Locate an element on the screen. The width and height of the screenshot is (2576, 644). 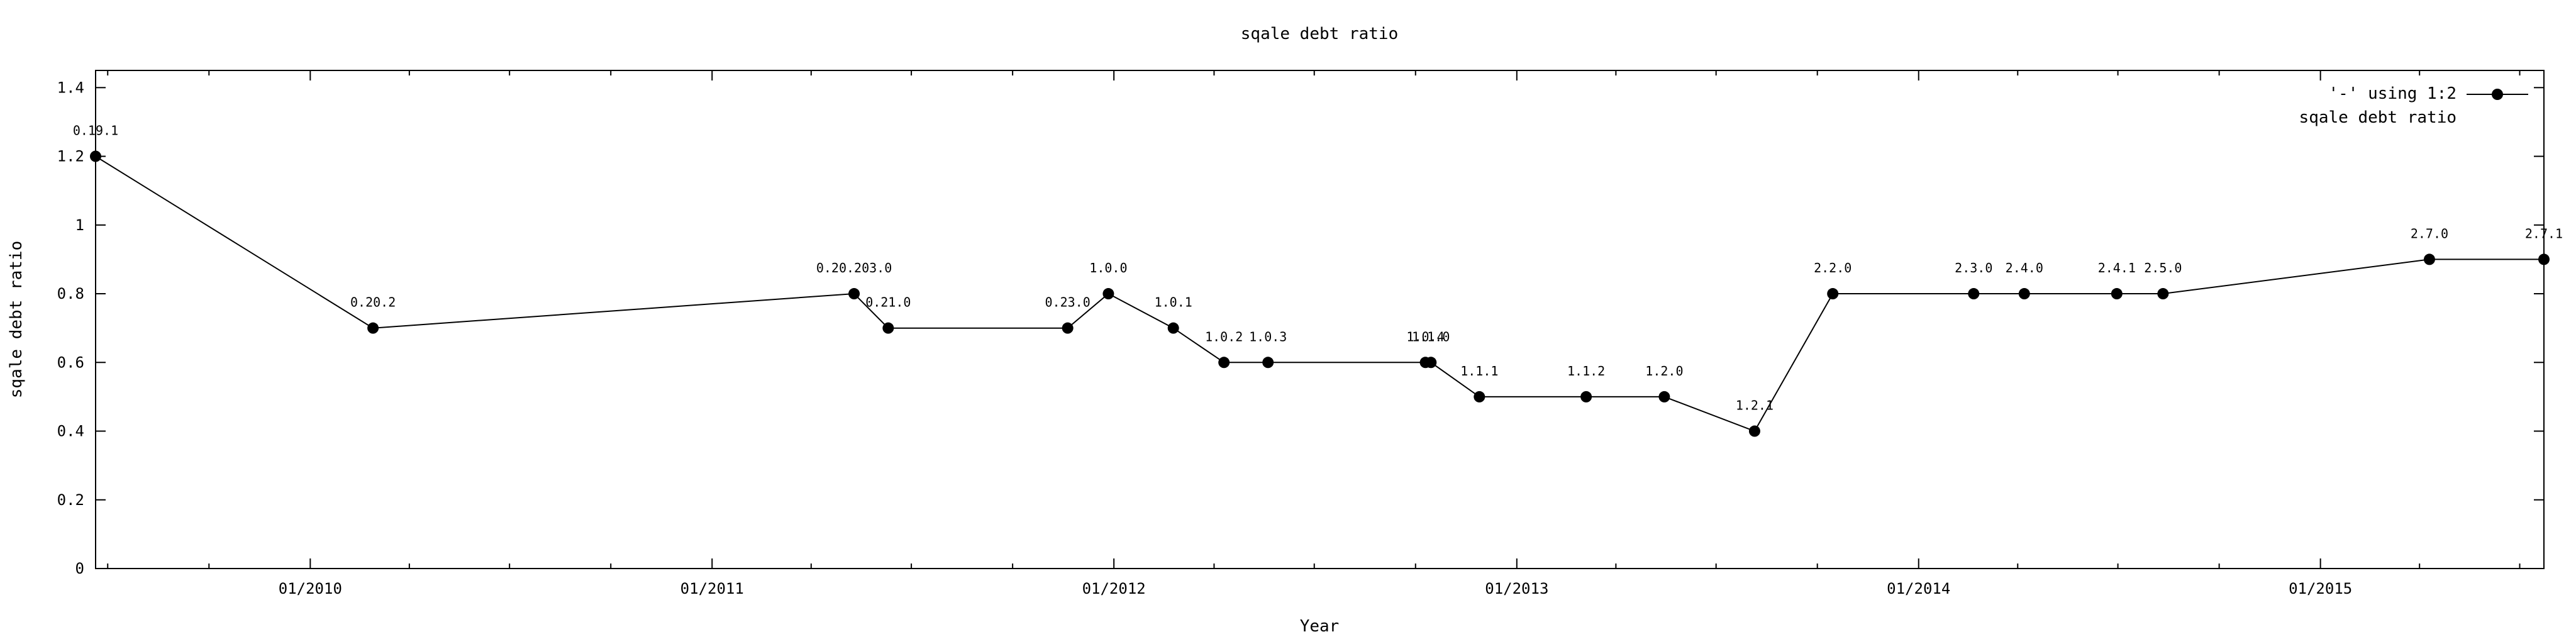
data-label: 1.1.2 is located at coordinates (1586, 371).